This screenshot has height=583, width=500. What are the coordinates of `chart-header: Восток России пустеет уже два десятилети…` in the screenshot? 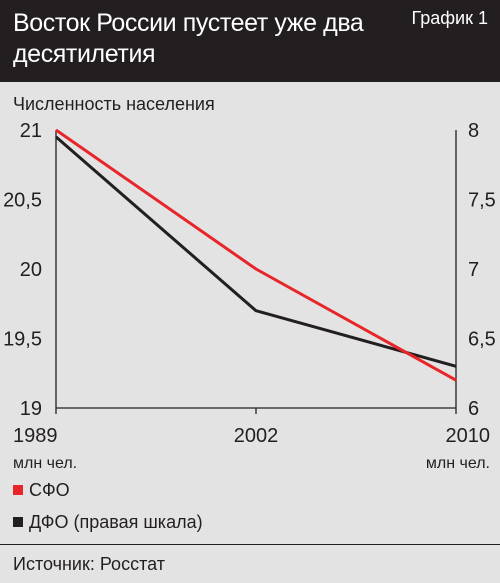 It's located at (250, 41).